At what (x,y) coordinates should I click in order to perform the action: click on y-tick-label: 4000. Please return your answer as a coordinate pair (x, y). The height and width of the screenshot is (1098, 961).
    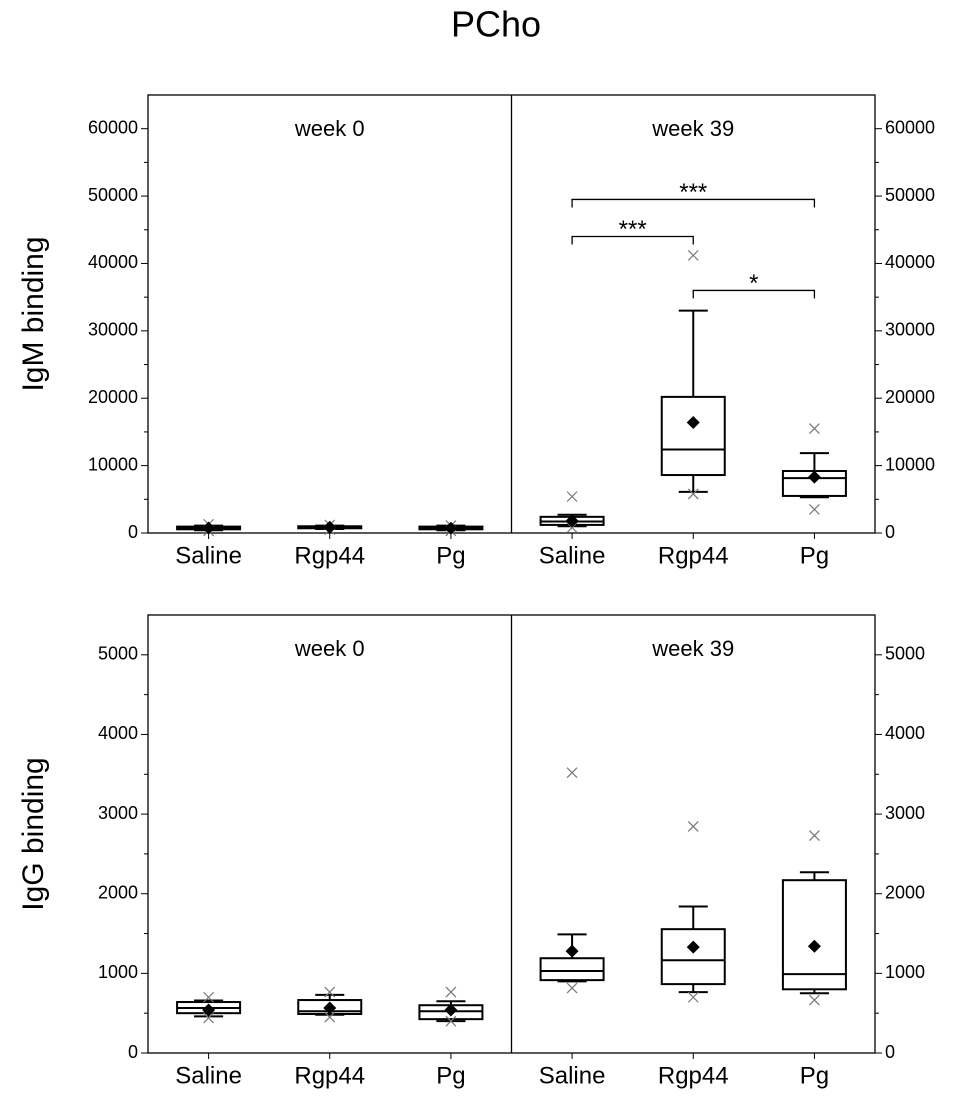
    Looking at the image, I should click on (118, 733).